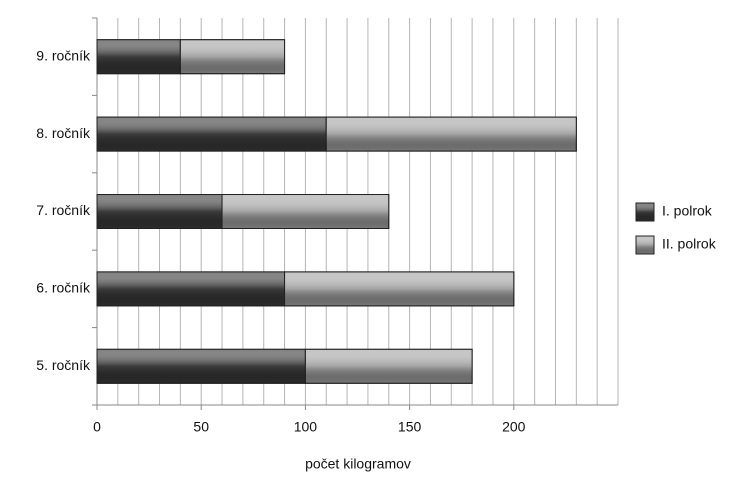 The image size is (738, 477). I want to click on y-tick-label: 7. ročník, so click(63, 210).